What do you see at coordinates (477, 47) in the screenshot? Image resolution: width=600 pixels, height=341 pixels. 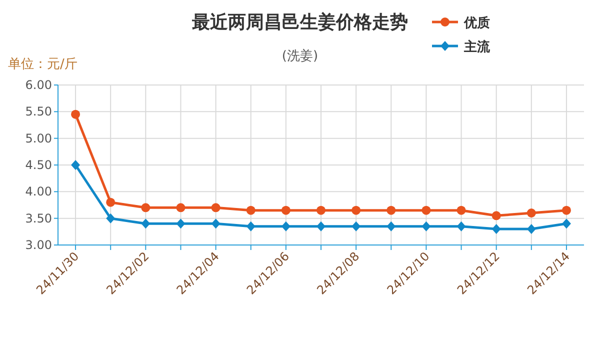 I see `legend-label: 主流` at bounding box center [477, 47].